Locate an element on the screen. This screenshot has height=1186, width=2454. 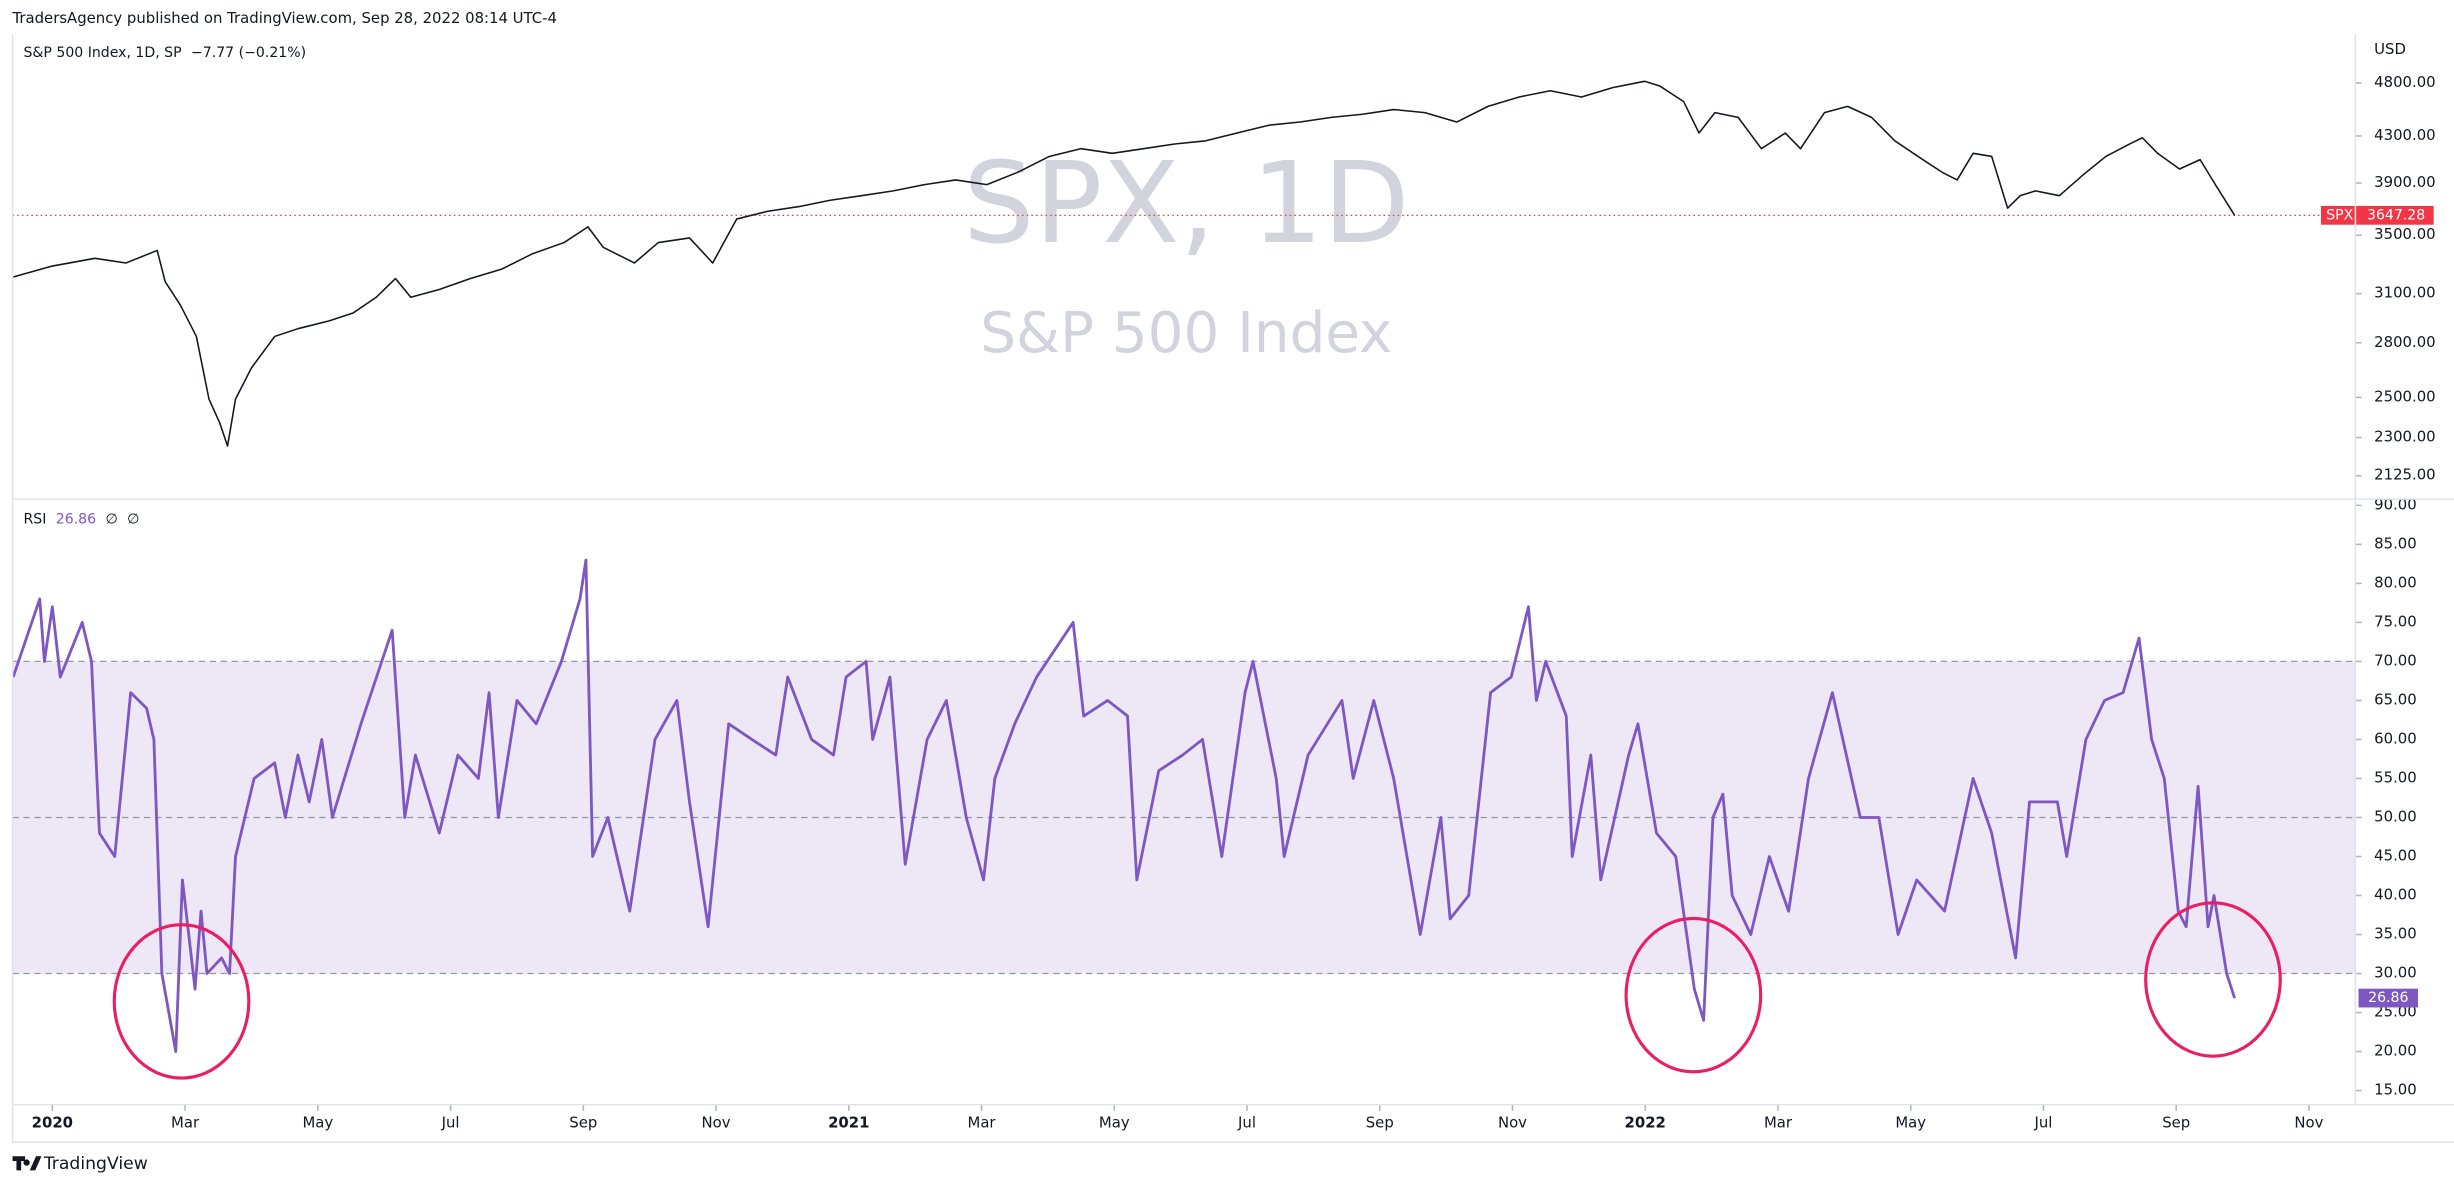
legend-name: S&P 500 Index, 1D, SP is located at coordinates (102, 53).